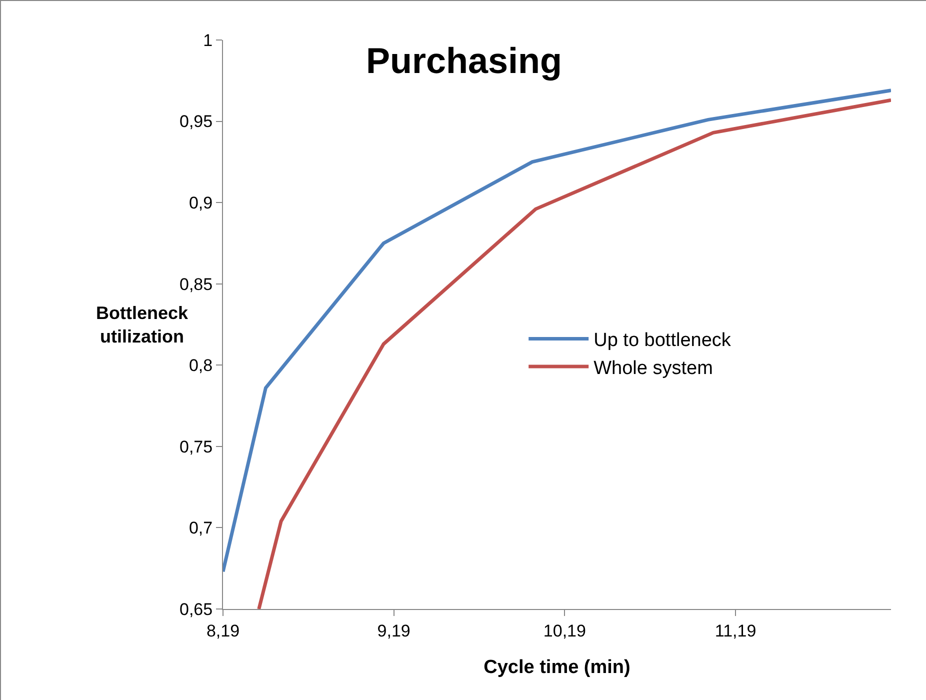  I want to click on y-tick-label: 0,7, so click(200, 528).